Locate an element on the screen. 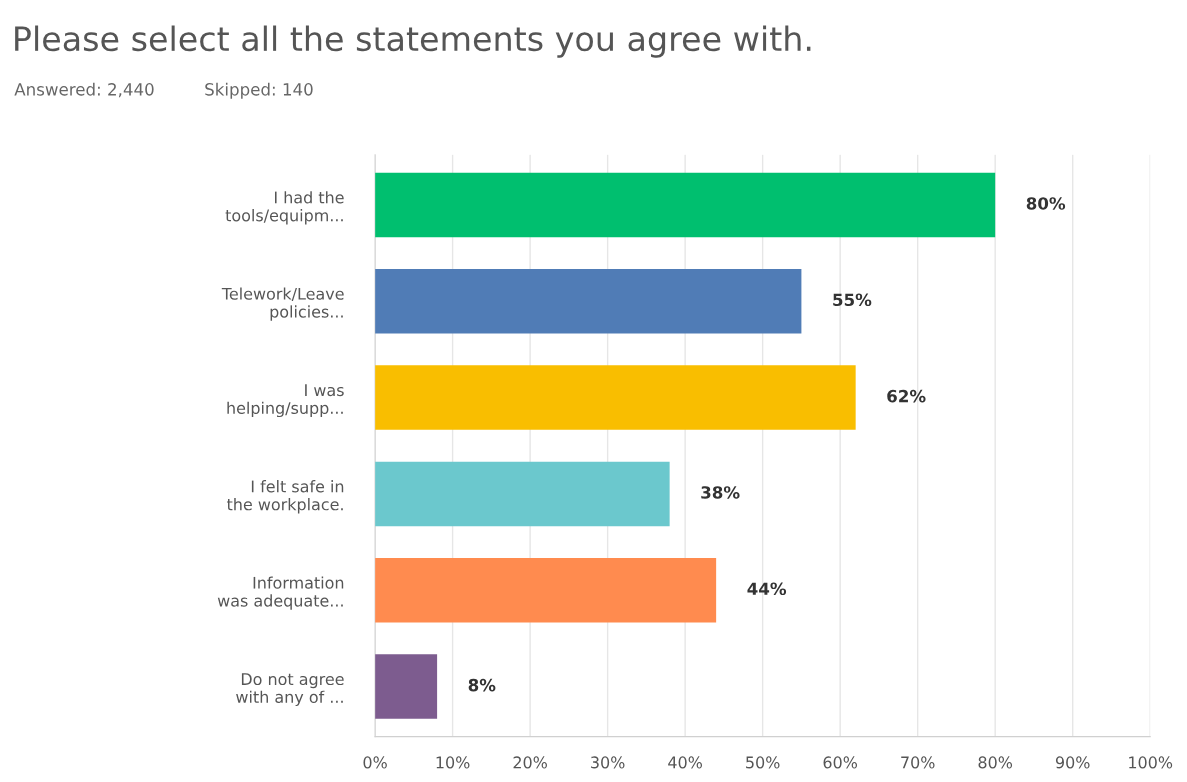 This screenshot has width=1187, height=782. data-label: 80% is located at coordinates (1046, 203).